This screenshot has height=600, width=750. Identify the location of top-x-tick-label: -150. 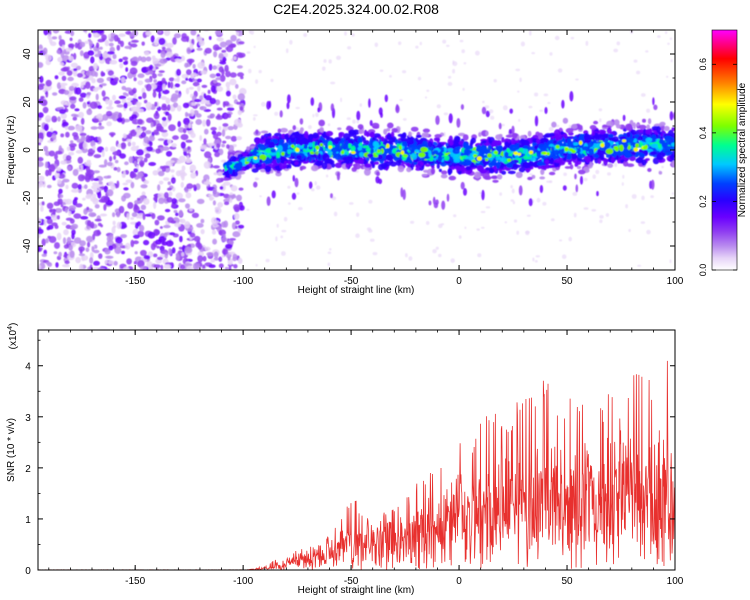
(135, 281).